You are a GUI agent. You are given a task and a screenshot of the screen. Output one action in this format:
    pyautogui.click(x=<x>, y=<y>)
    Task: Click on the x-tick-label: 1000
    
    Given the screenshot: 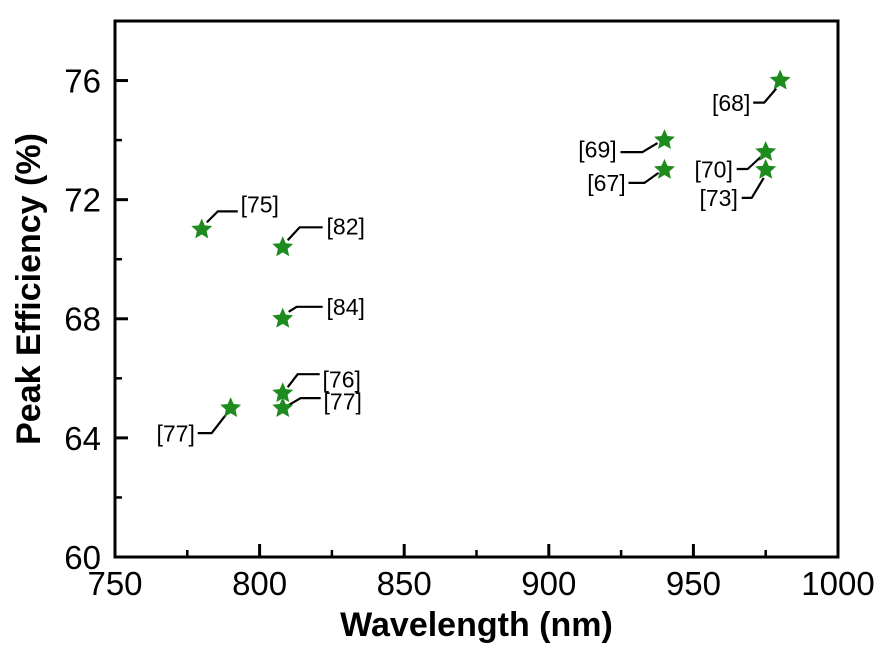 What is the action you would take?
    pyautogui.click(x=837, y=583)
    